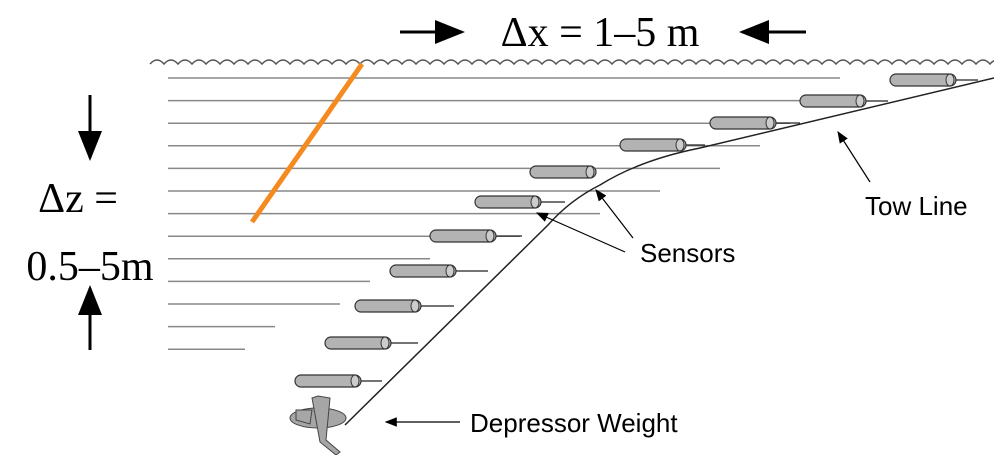  Describe the element at coordinates (687, 253) in the screenshot. I see `sensors-label: Sensors` at that location.